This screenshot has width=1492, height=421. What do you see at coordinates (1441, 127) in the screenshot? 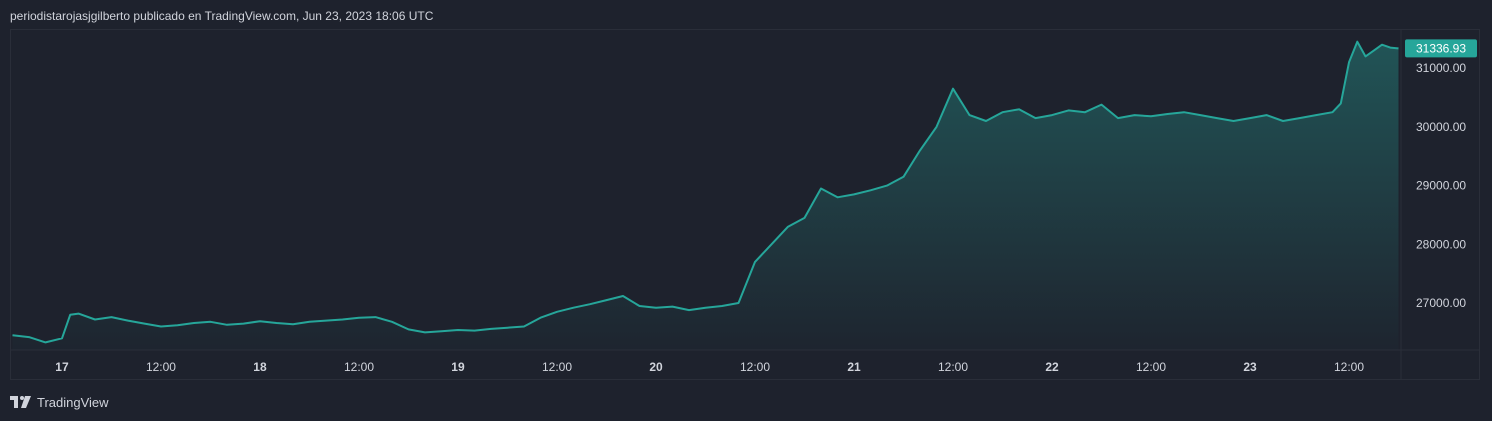
I see `price-tick-label: 30000.00` at bounding box center [1441, 127].